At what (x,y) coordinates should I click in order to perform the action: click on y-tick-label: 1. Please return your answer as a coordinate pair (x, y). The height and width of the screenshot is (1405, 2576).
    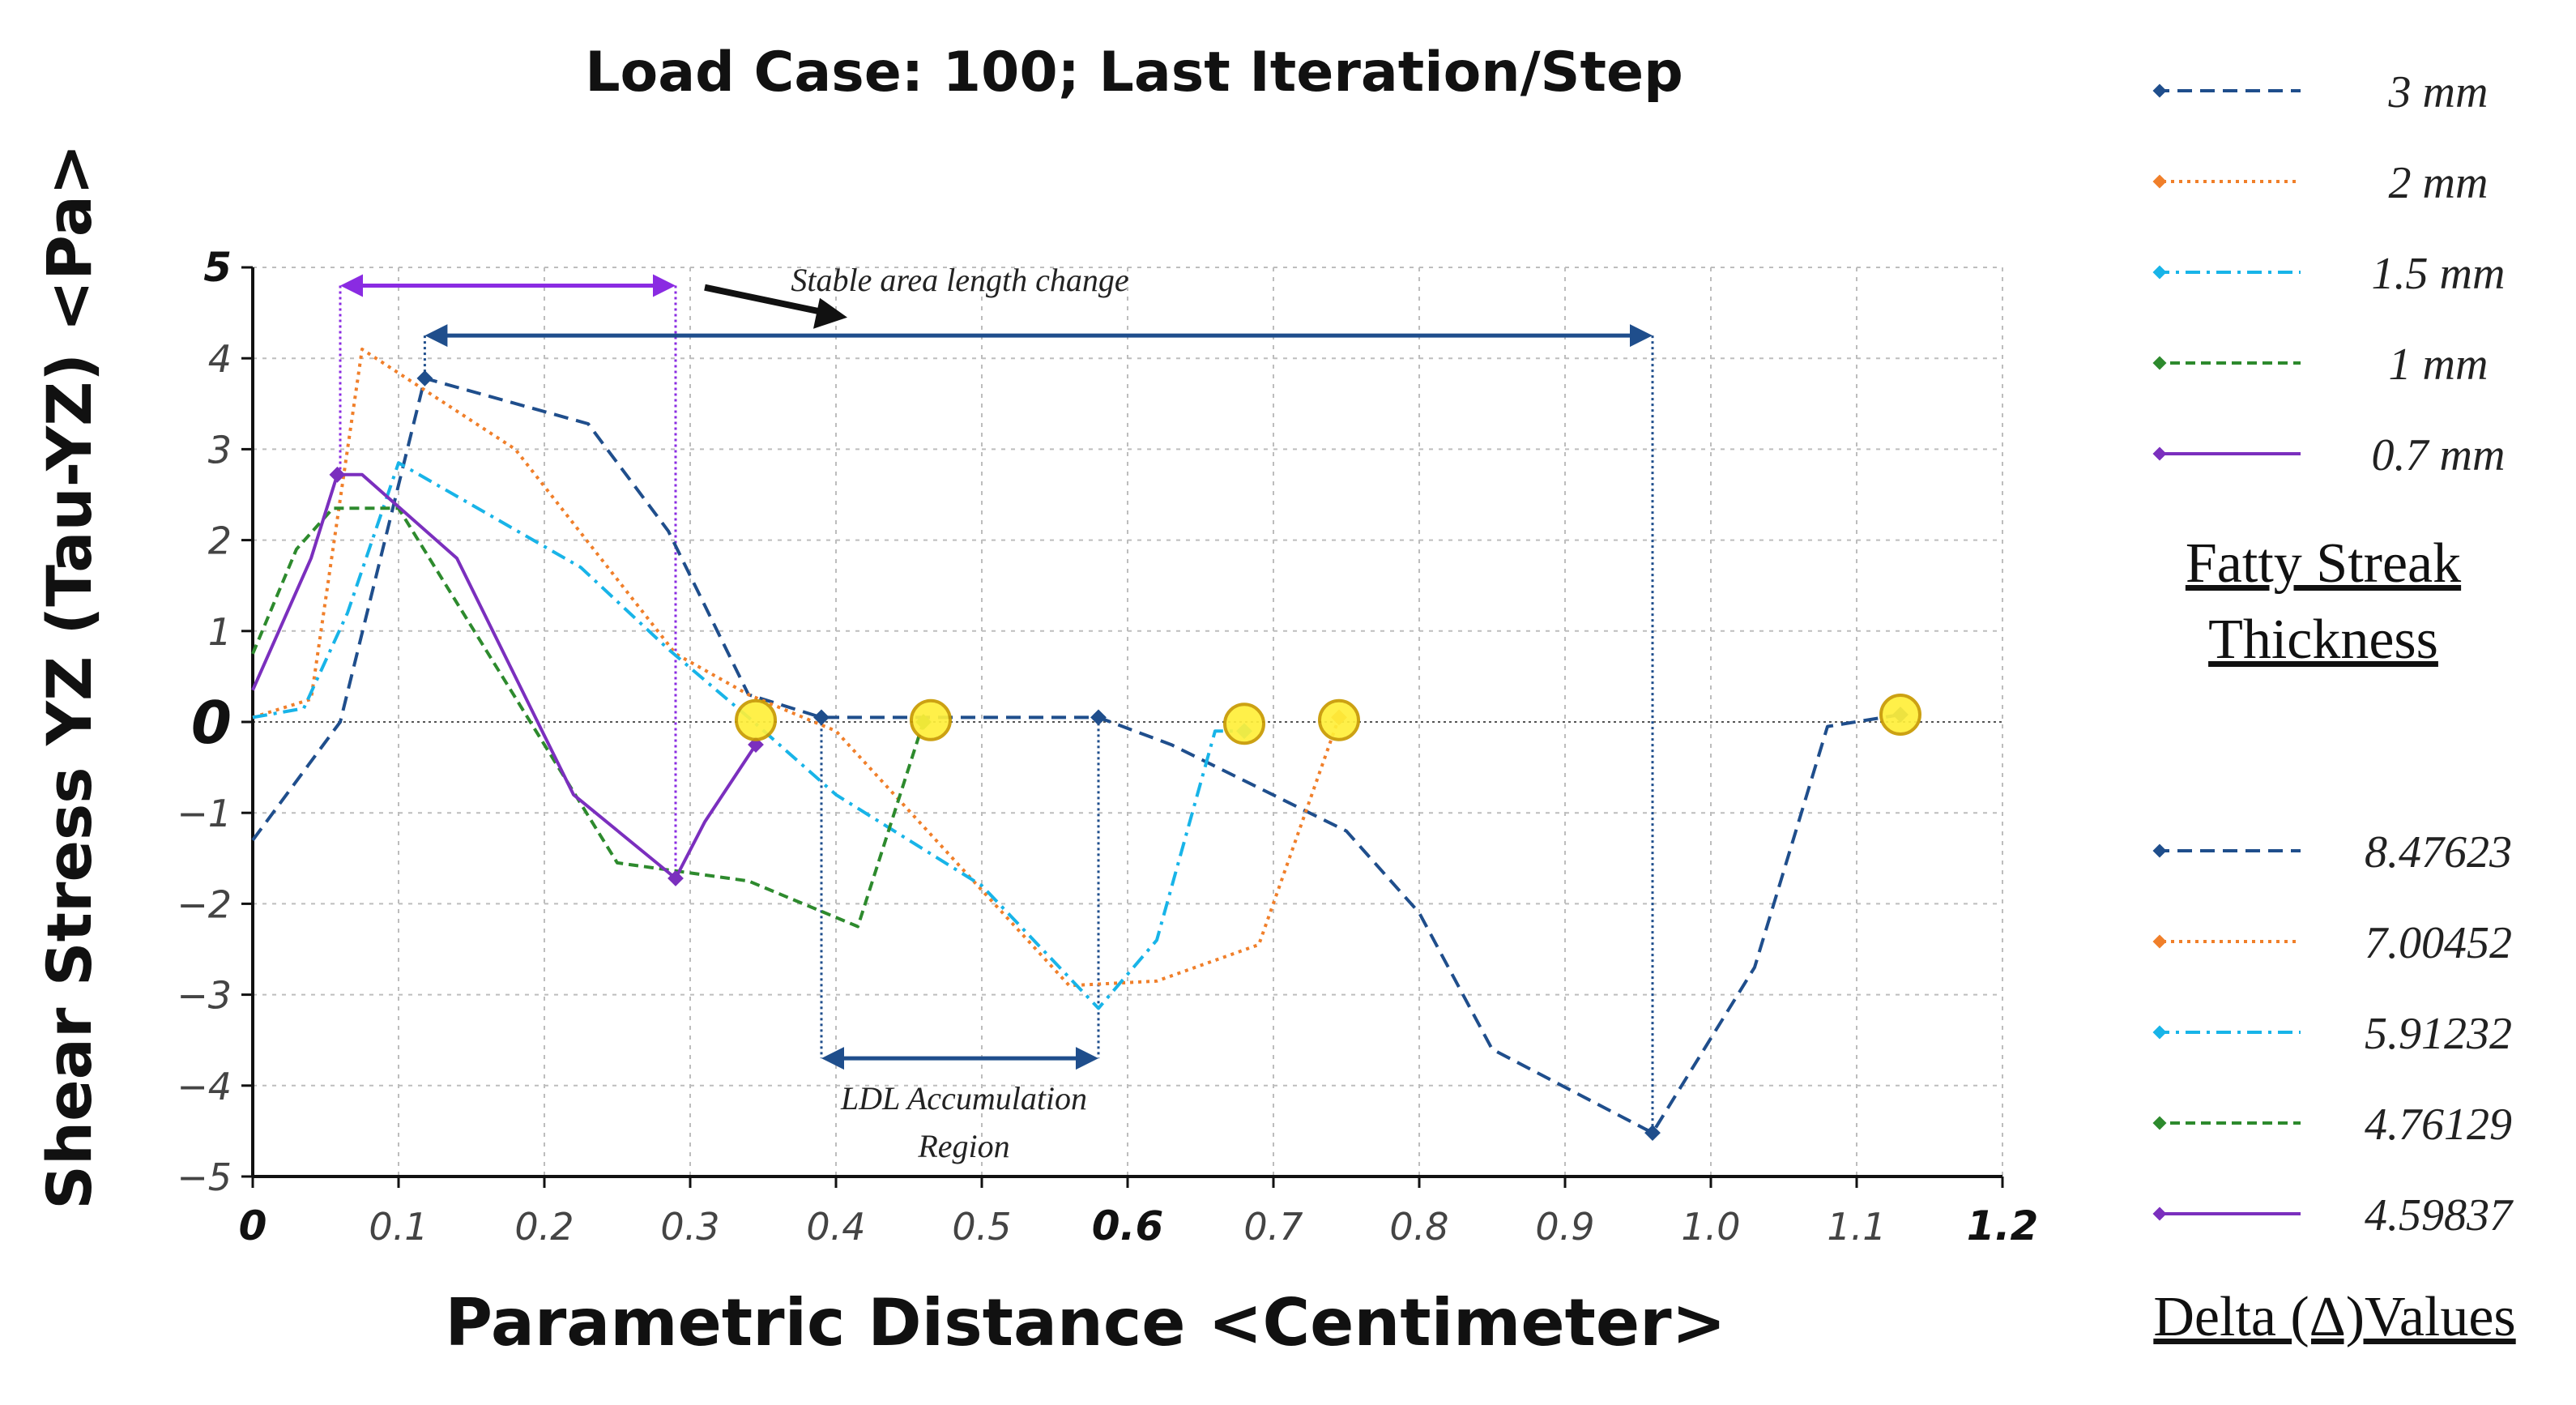
    Looking at the image, I should click on (220, 632).